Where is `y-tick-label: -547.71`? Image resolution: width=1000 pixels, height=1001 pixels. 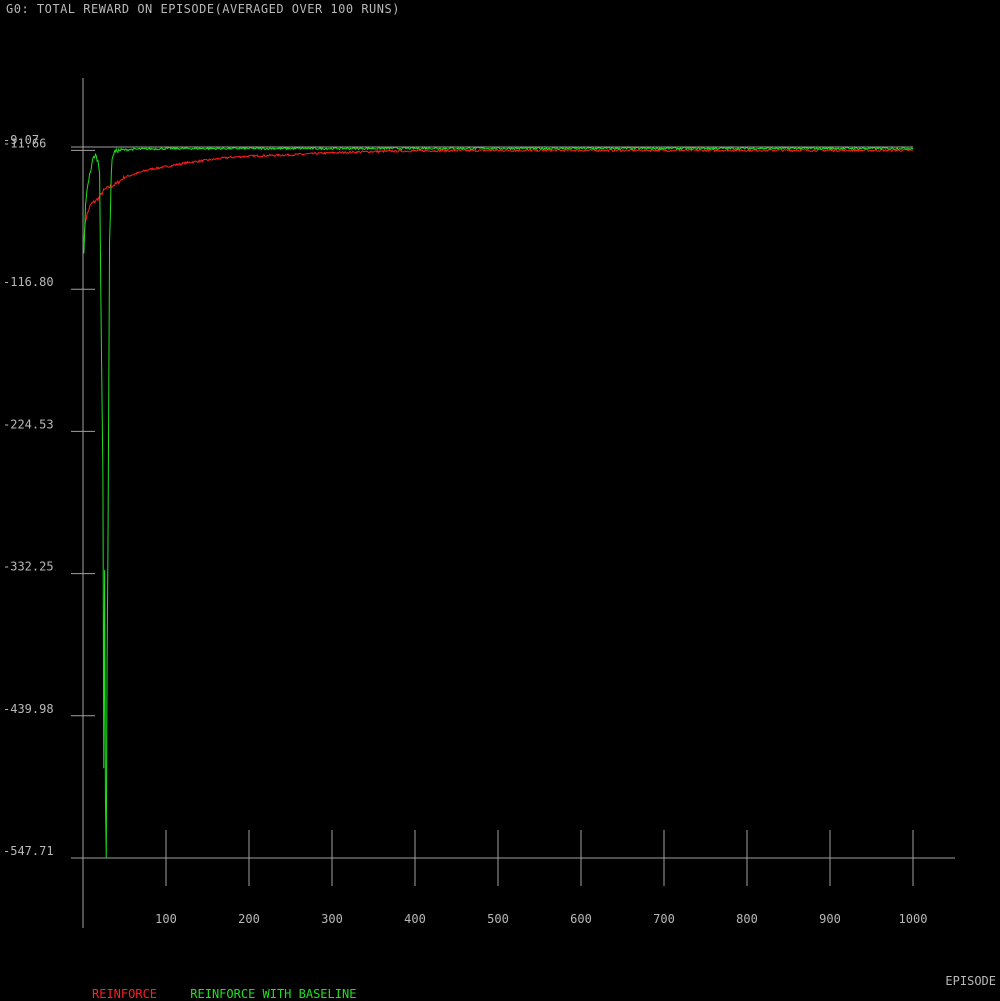
y-tick-label: -547.71 is located at coordinates (28, 851).